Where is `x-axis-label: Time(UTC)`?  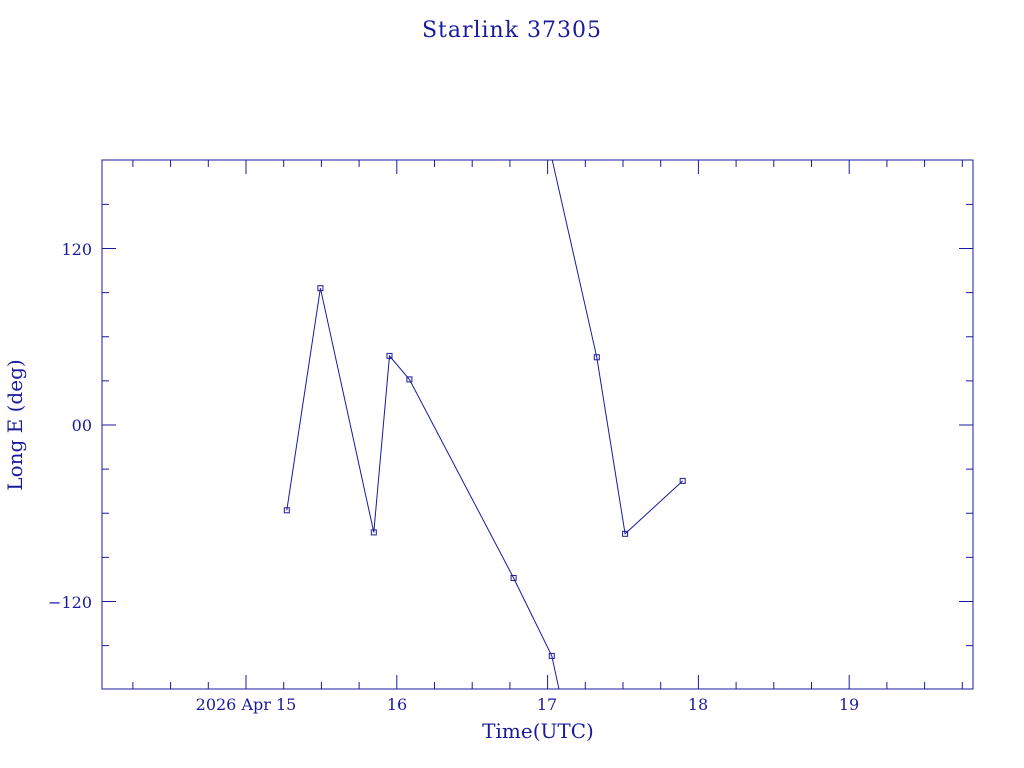
x-axis-label: Time(UTC) is located at coordinates (538, 731).